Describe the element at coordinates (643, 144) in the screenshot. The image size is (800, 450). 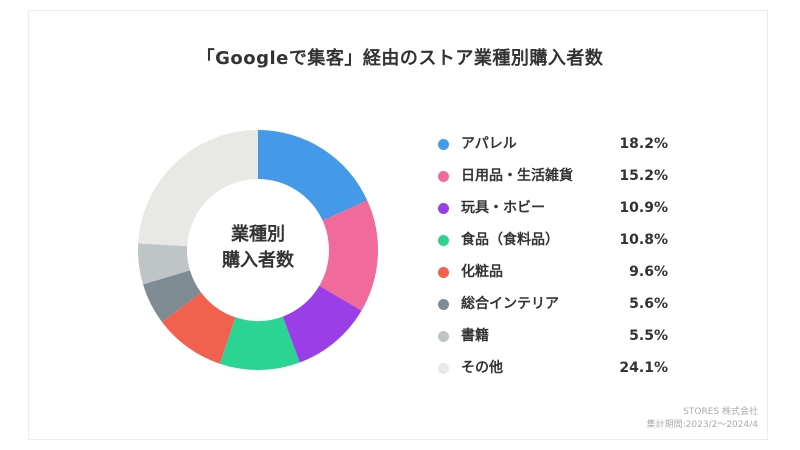
I see `legend-value: 18.2%` at that location.